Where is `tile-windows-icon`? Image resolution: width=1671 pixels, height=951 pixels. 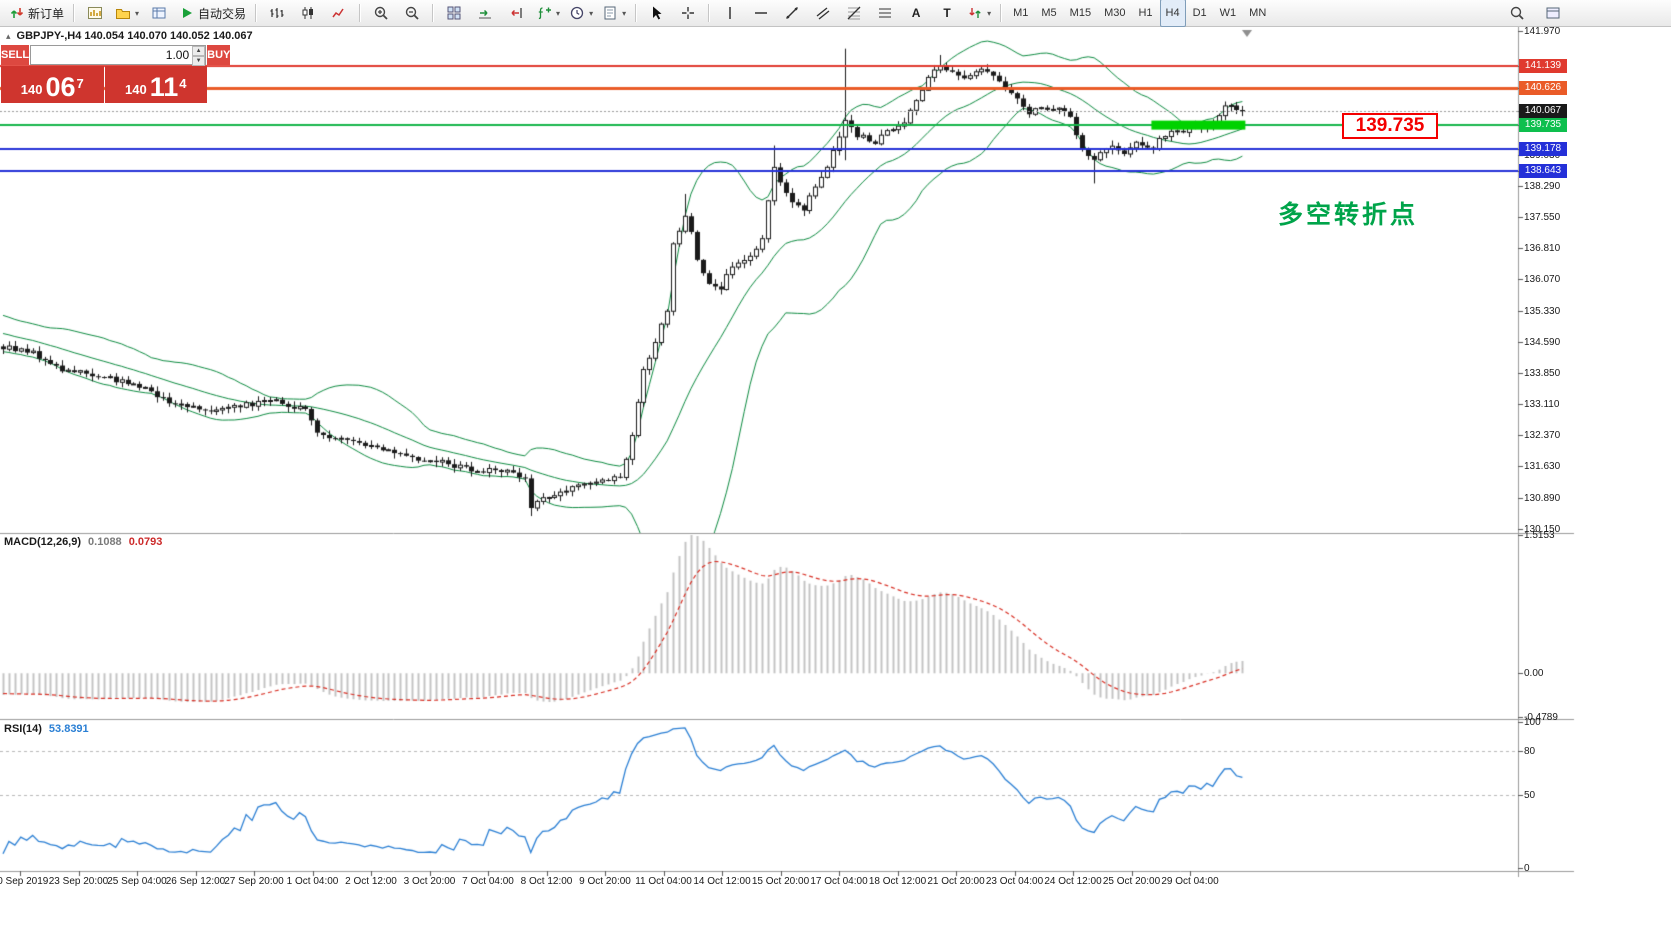 tile-windows-icon is located at coordinates (454, 13).